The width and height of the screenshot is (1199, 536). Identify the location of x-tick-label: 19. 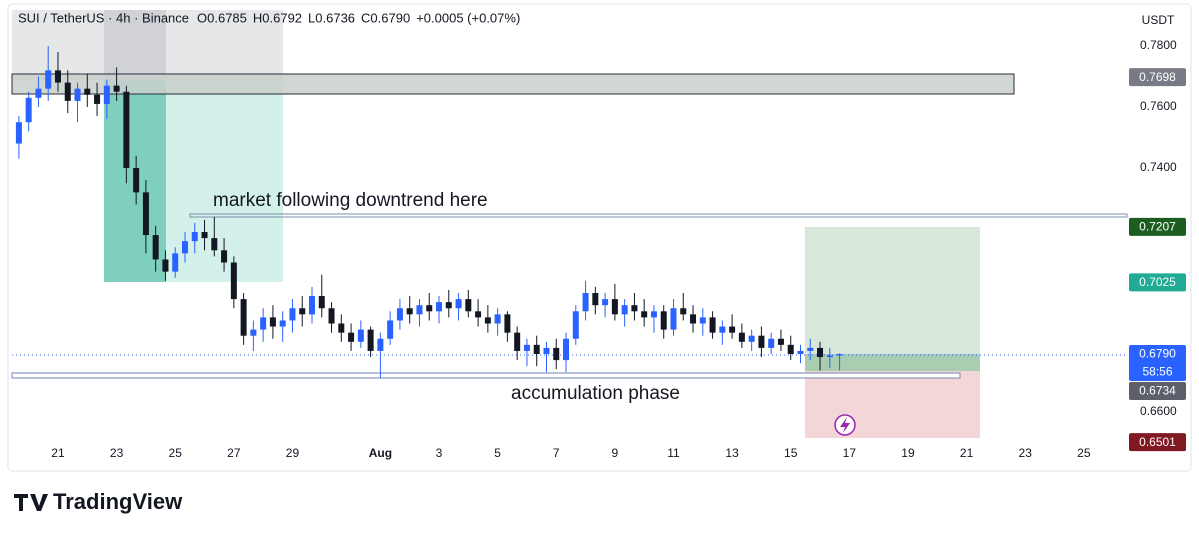
(908, 453).